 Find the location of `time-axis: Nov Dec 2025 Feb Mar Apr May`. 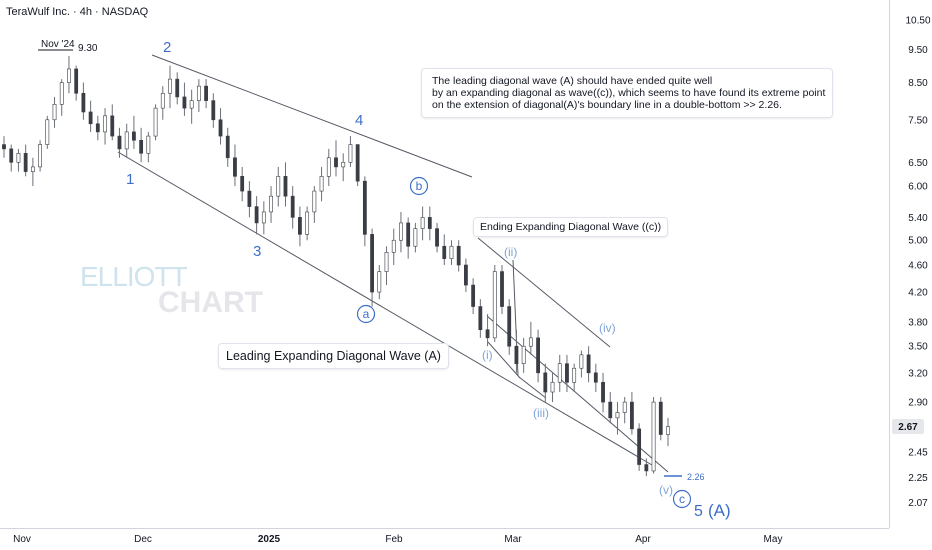

time-axis: Nov Dec 2025 Feb Mar Apr May is located at coordinates (397, 539).